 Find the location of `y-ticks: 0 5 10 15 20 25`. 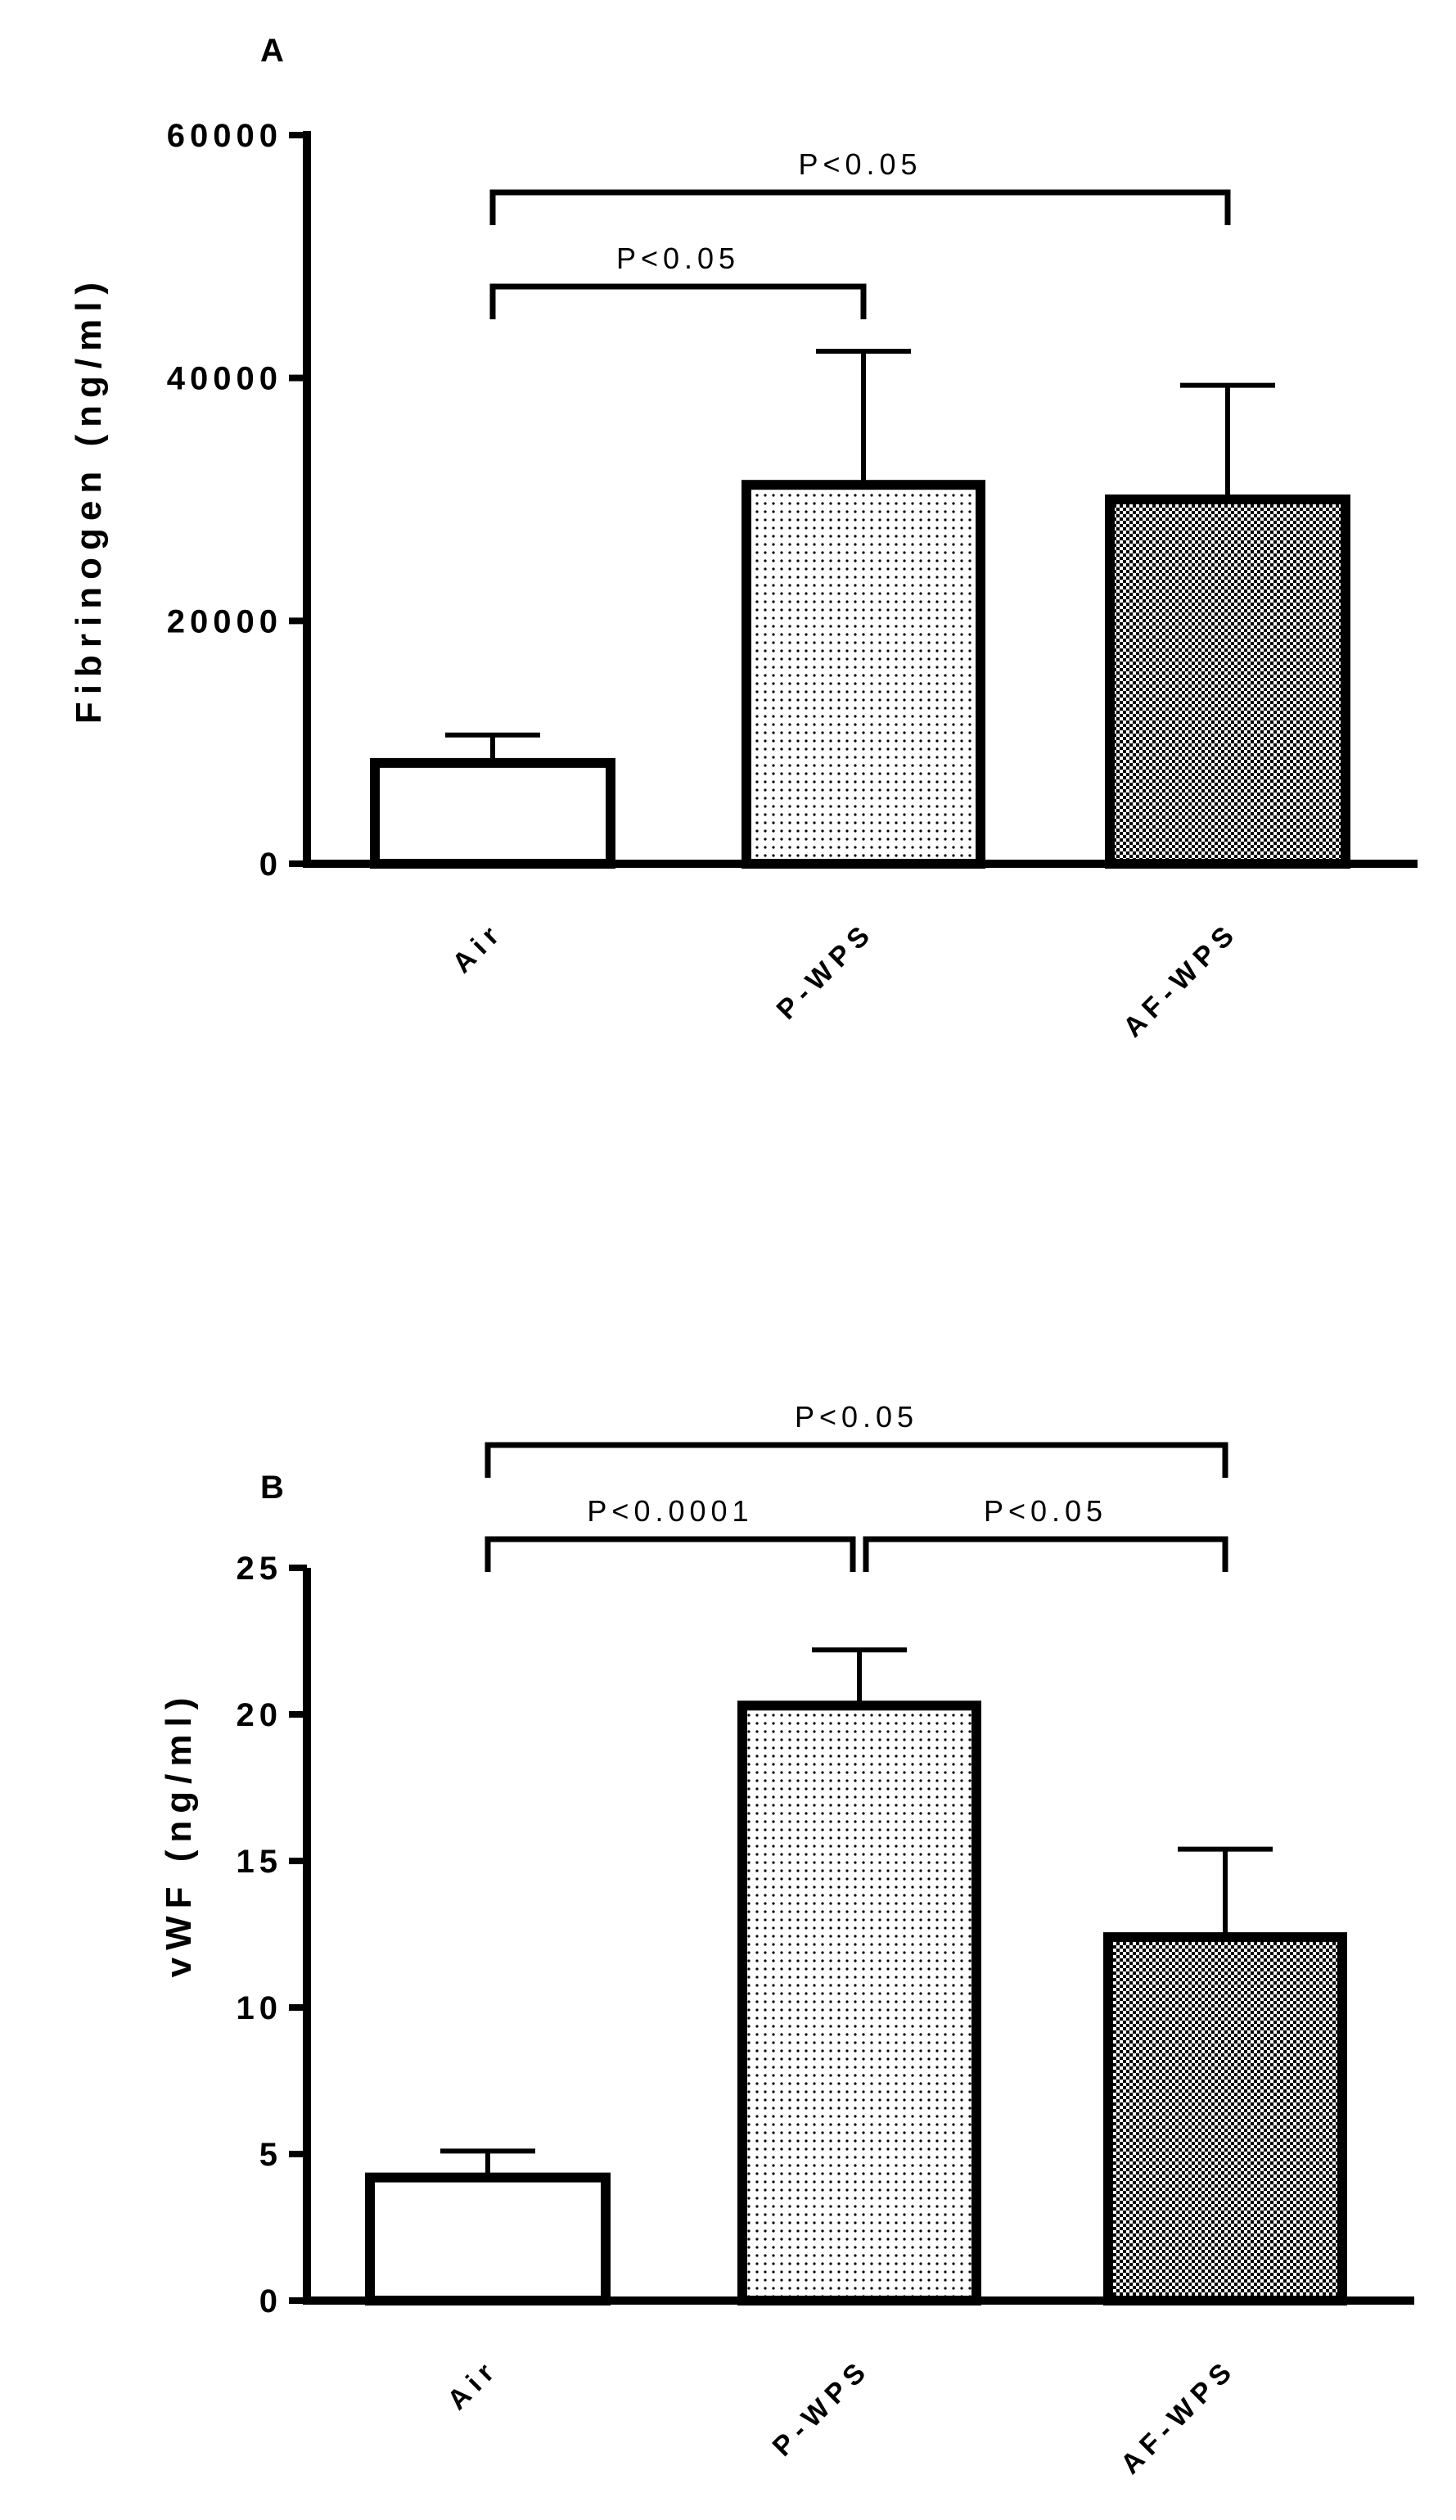

y-ticks: 0 5 10 15 20 25 is located at coordinates (272, 1935).